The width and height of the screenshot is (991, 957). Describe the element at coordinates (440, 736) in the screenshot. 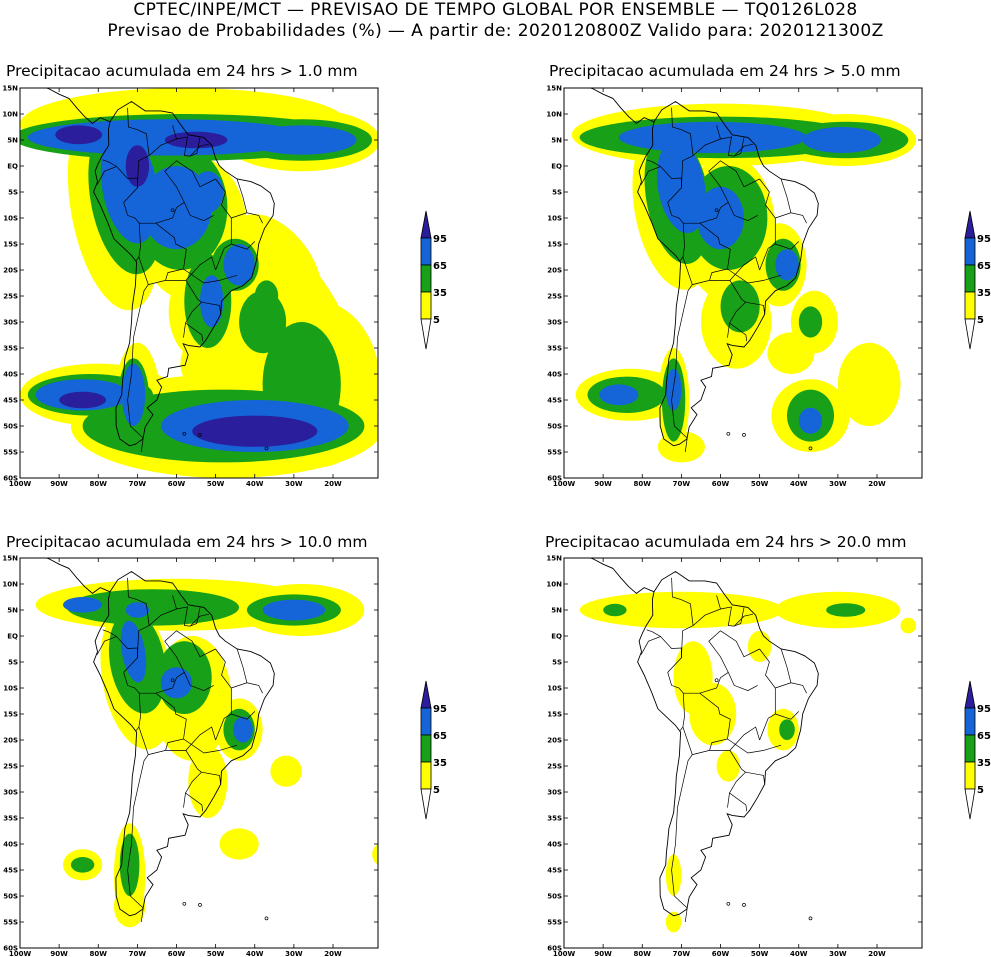

I see `colorbar-level-label: 65` at that location.